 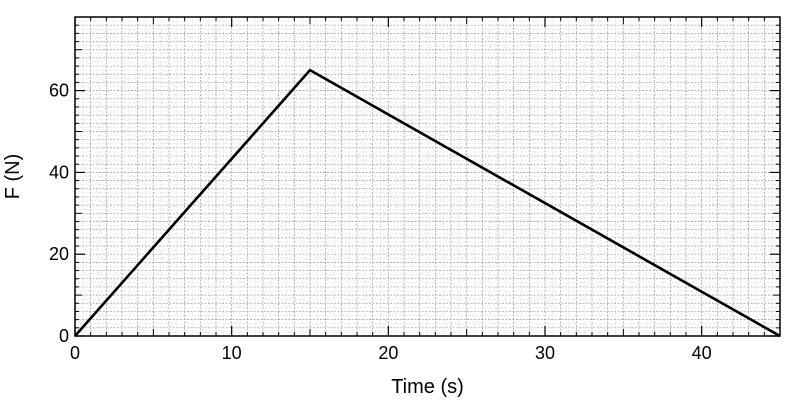 I want to click on x-tick-label: 10, so click(x=232, y=353).